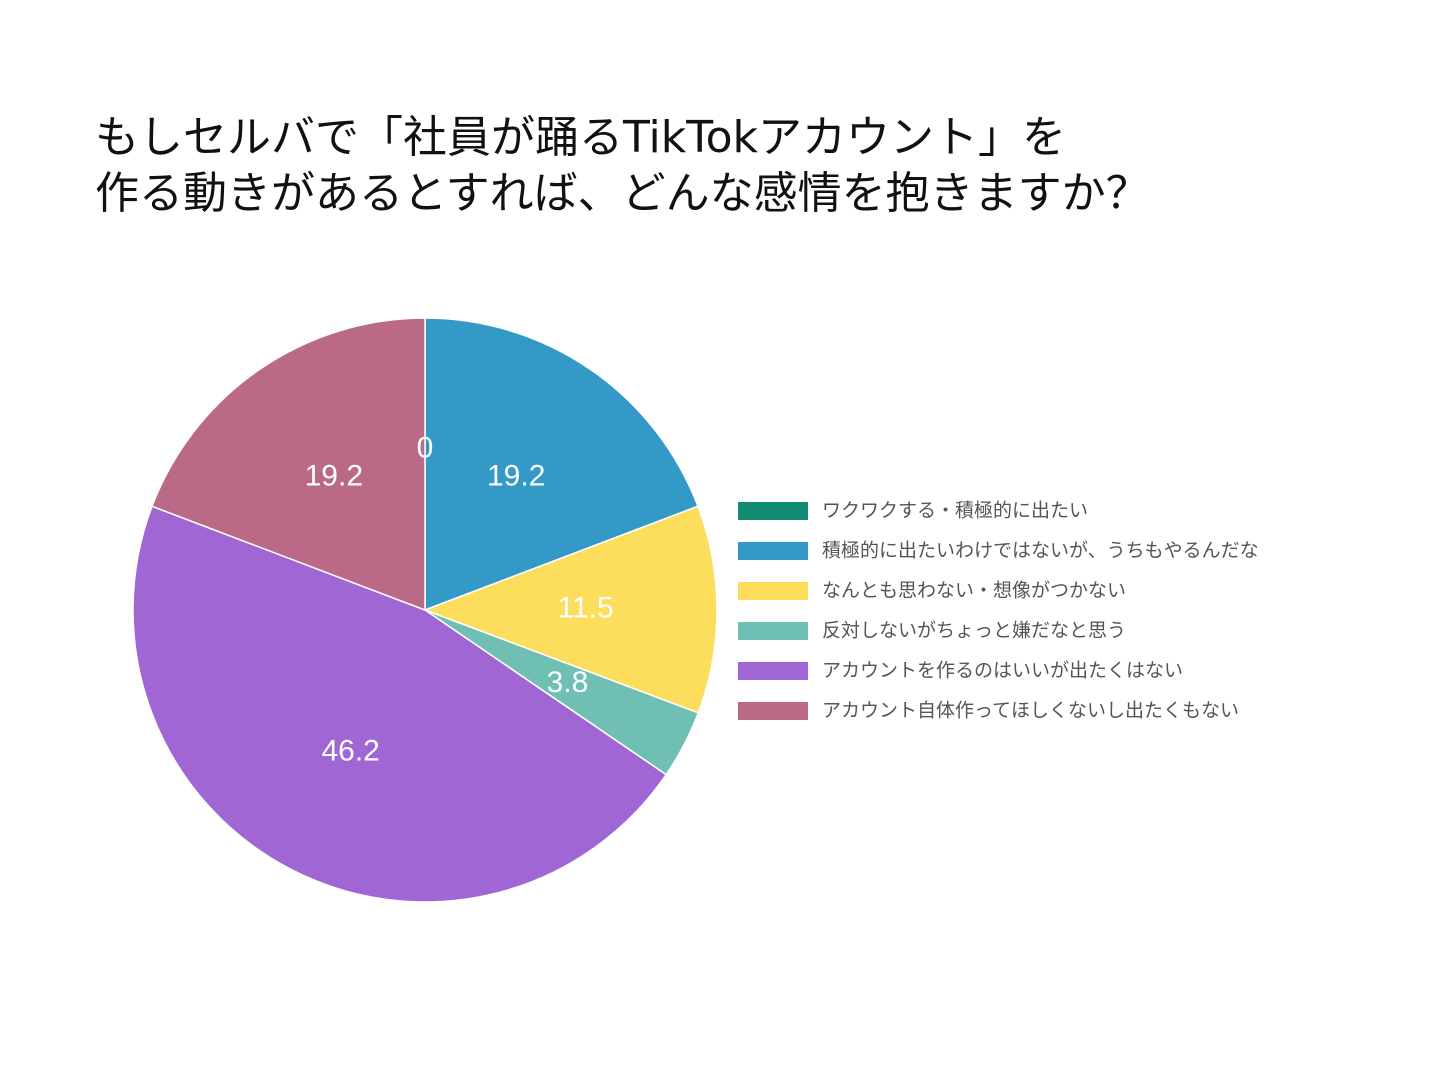 The width and height of the screenshot is (1440, 1080). Describe the element at coordinates (568, 682) in the screenshot. I see `data-label: 3.8` at that location.